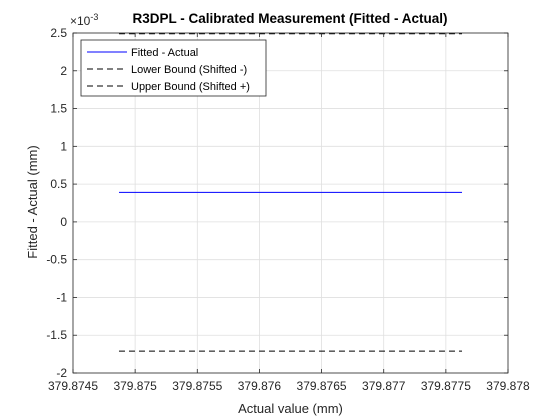  What do you see at coordinates (322, 386) in the screenshot?
I see `x-tick-label: 379.8765` at bounding box center [322, 386].